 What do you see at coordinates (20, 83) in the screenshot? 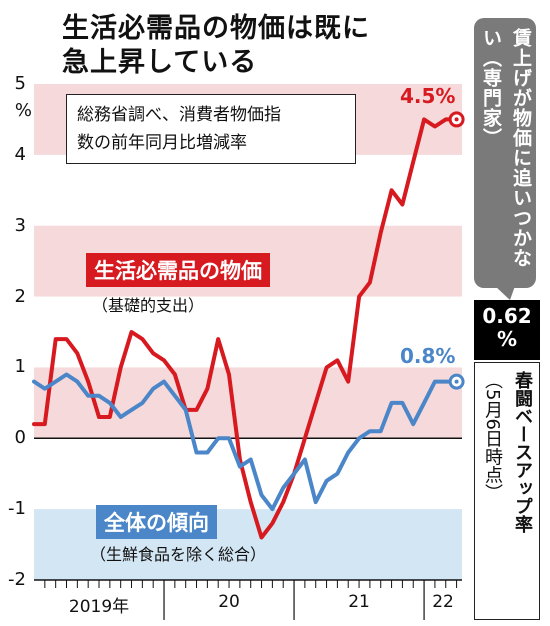
I see `y-tick-label: 5` at bounding box center [20, 83].